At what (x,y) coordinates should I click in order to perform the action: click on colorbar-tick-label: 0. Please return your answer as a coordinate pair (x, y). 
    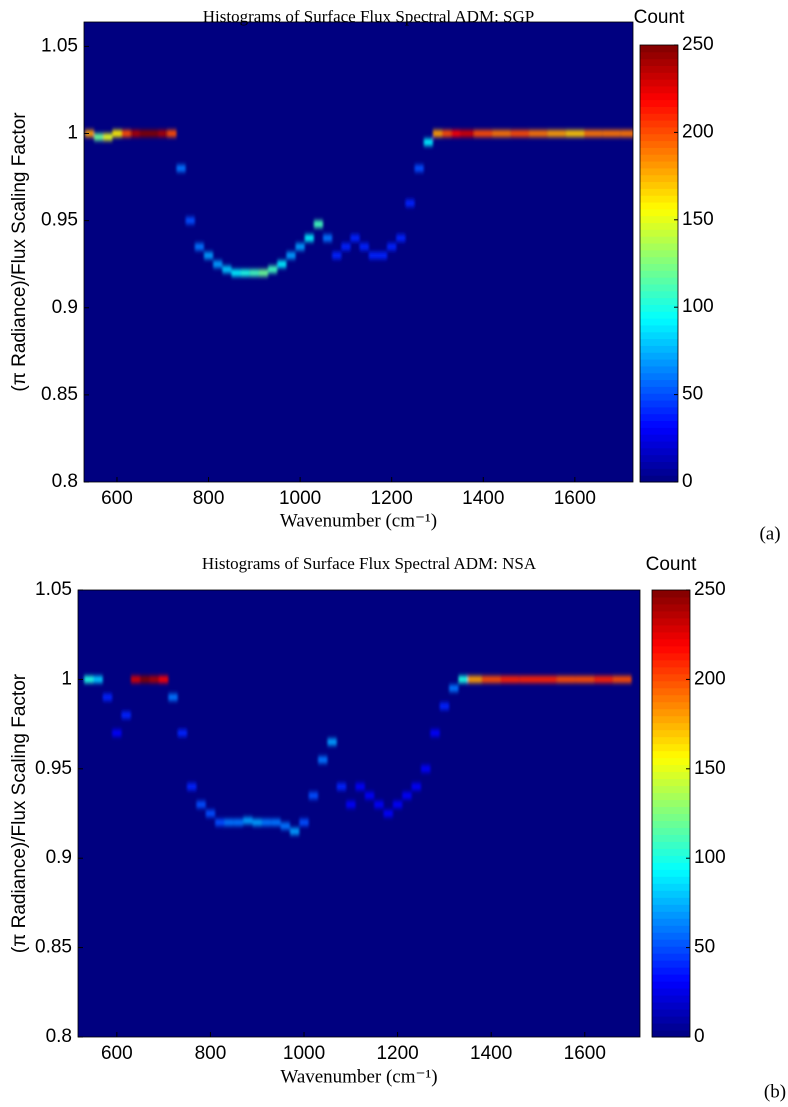
    Looking at the image, I should click on (687, 481).